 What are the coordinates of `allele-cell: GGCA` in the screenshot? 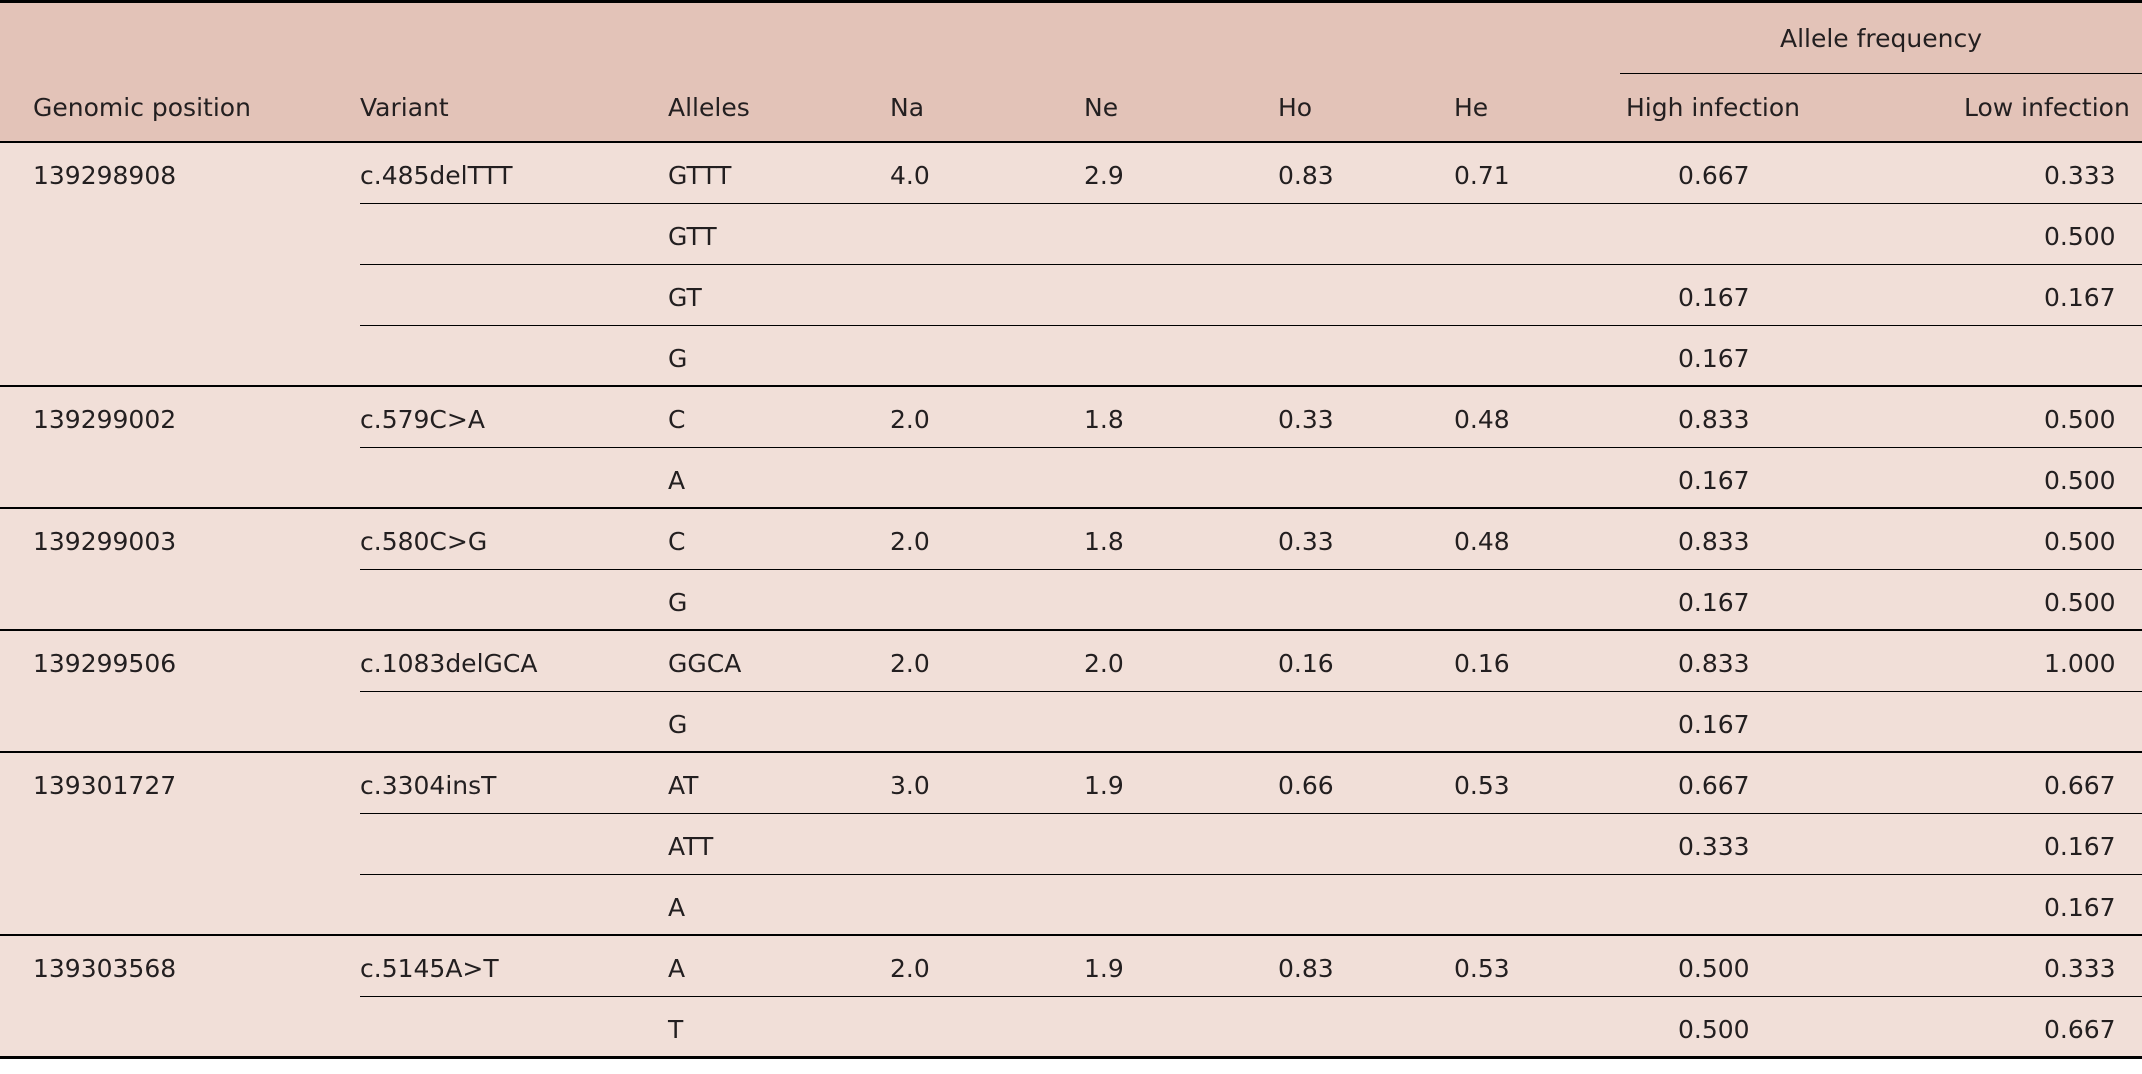 It's located at (779, 660).